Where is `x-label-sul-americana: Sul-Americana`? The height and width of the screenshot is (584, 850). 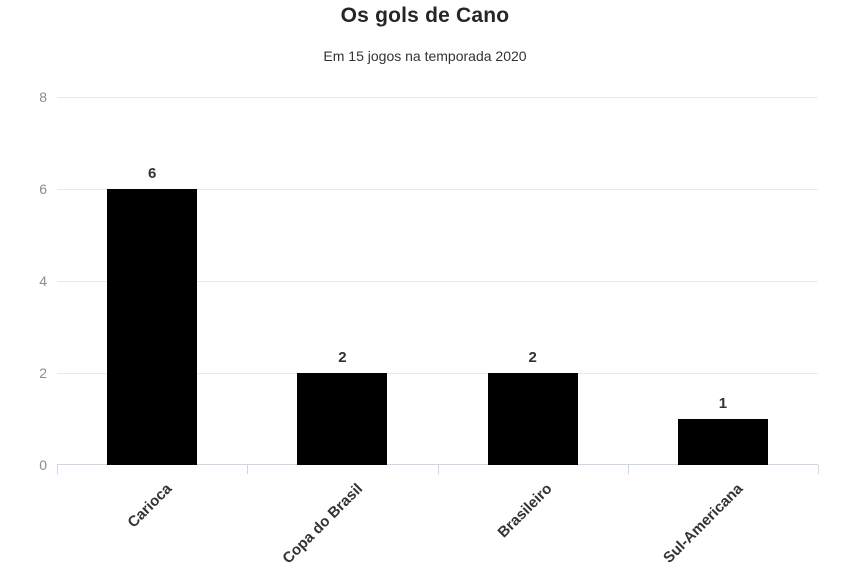
x-label-sul-americana: Sul-Americana is located at coordinates (703, 523).